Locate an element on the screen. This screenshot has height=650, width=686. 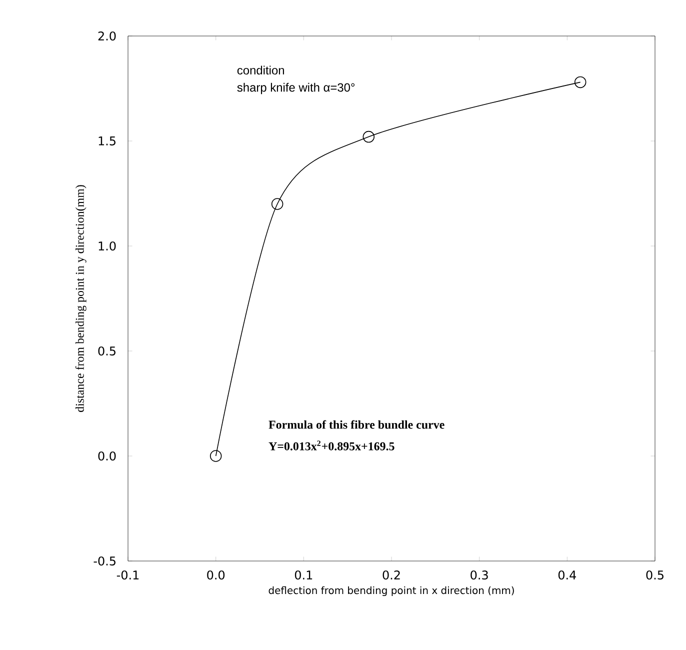
x-tick-label: -0.1 is located at coordinates (127, 575).